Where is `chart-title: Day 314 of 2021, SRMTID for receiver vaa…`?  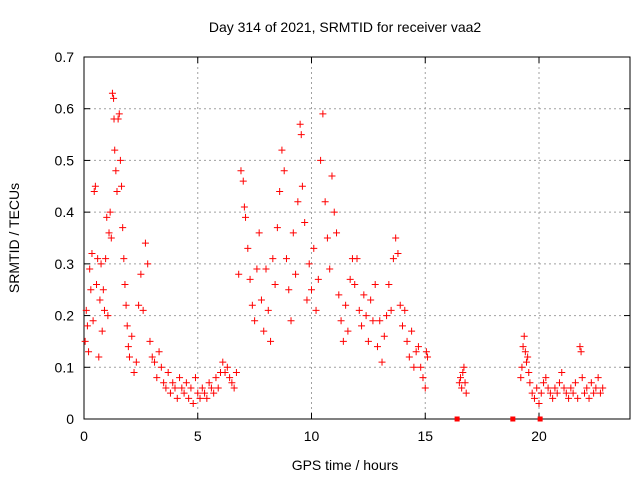
chart-title: Day 314 of 2021, SRMTID for receiver vaa… is located at coordinates (345, 27).